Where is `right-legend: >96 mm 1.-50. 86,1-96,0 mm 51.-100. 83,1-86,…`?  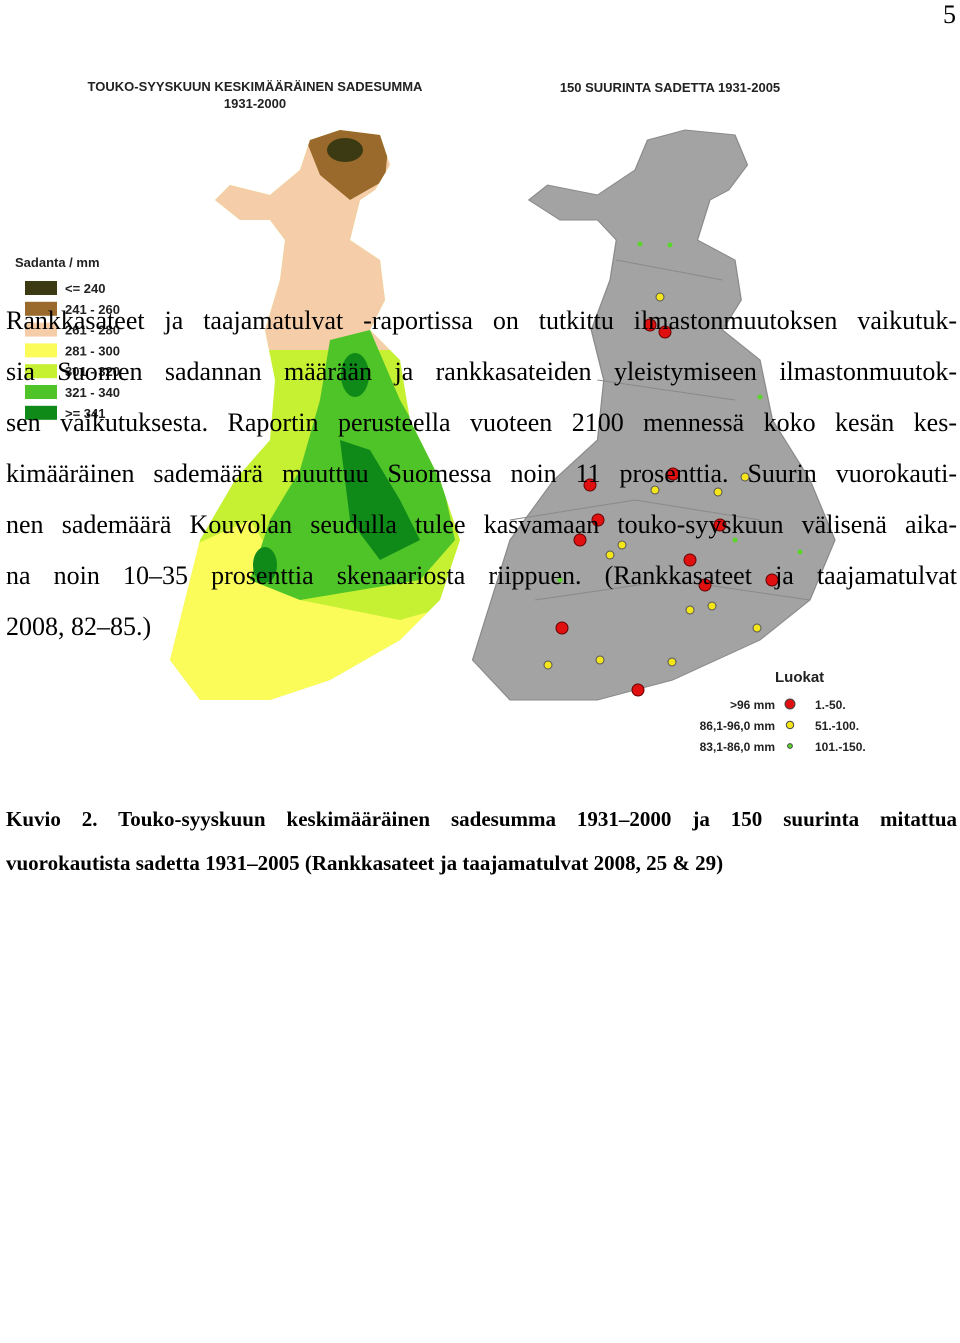 right-legend: >96 mm 1.-50. 86,1-96,0 mm 51.-100. 83,1-86,… is located at coordinates (783, 726).